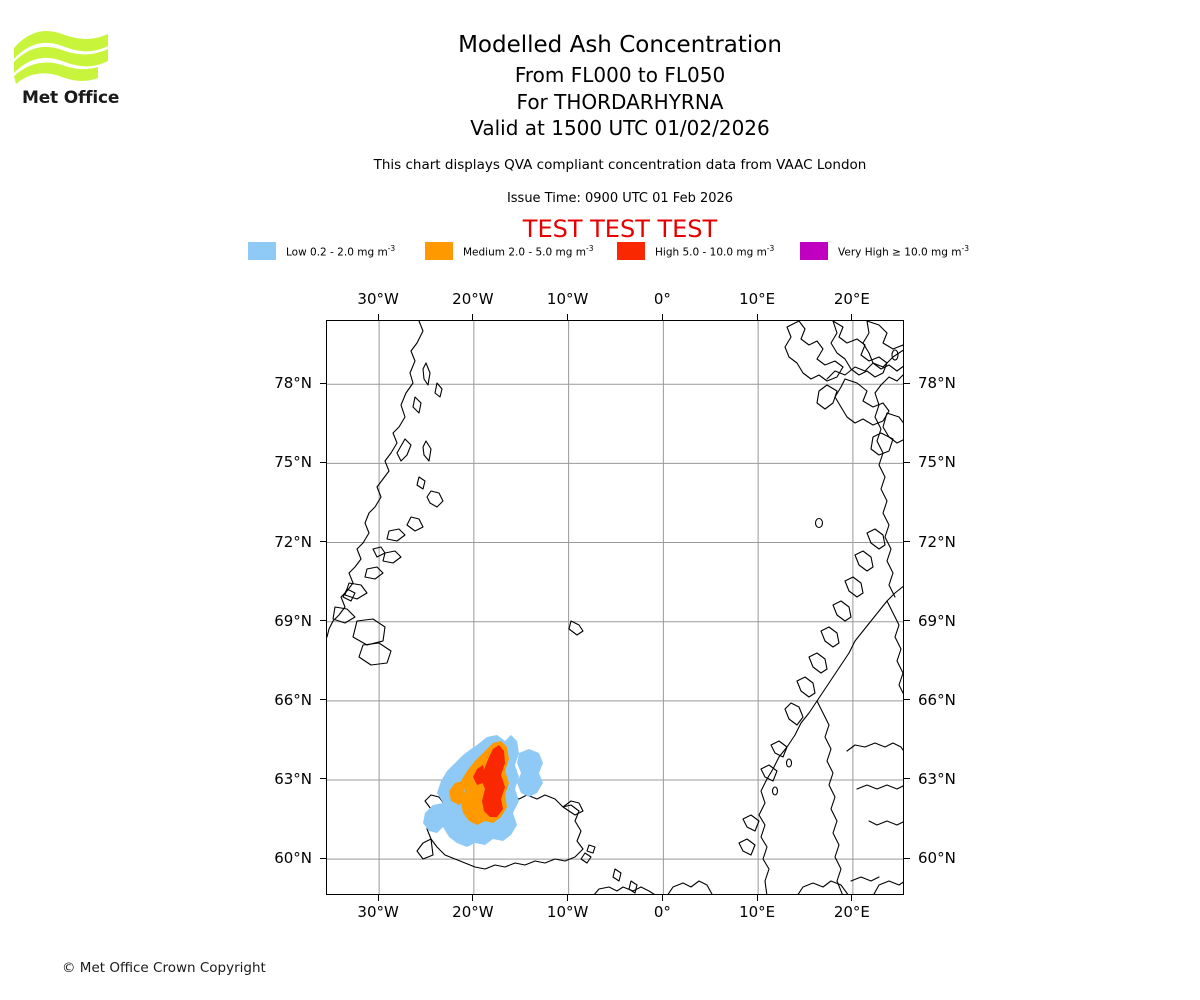  I want to click on legend-sup-high: -3, so click(770, 248).